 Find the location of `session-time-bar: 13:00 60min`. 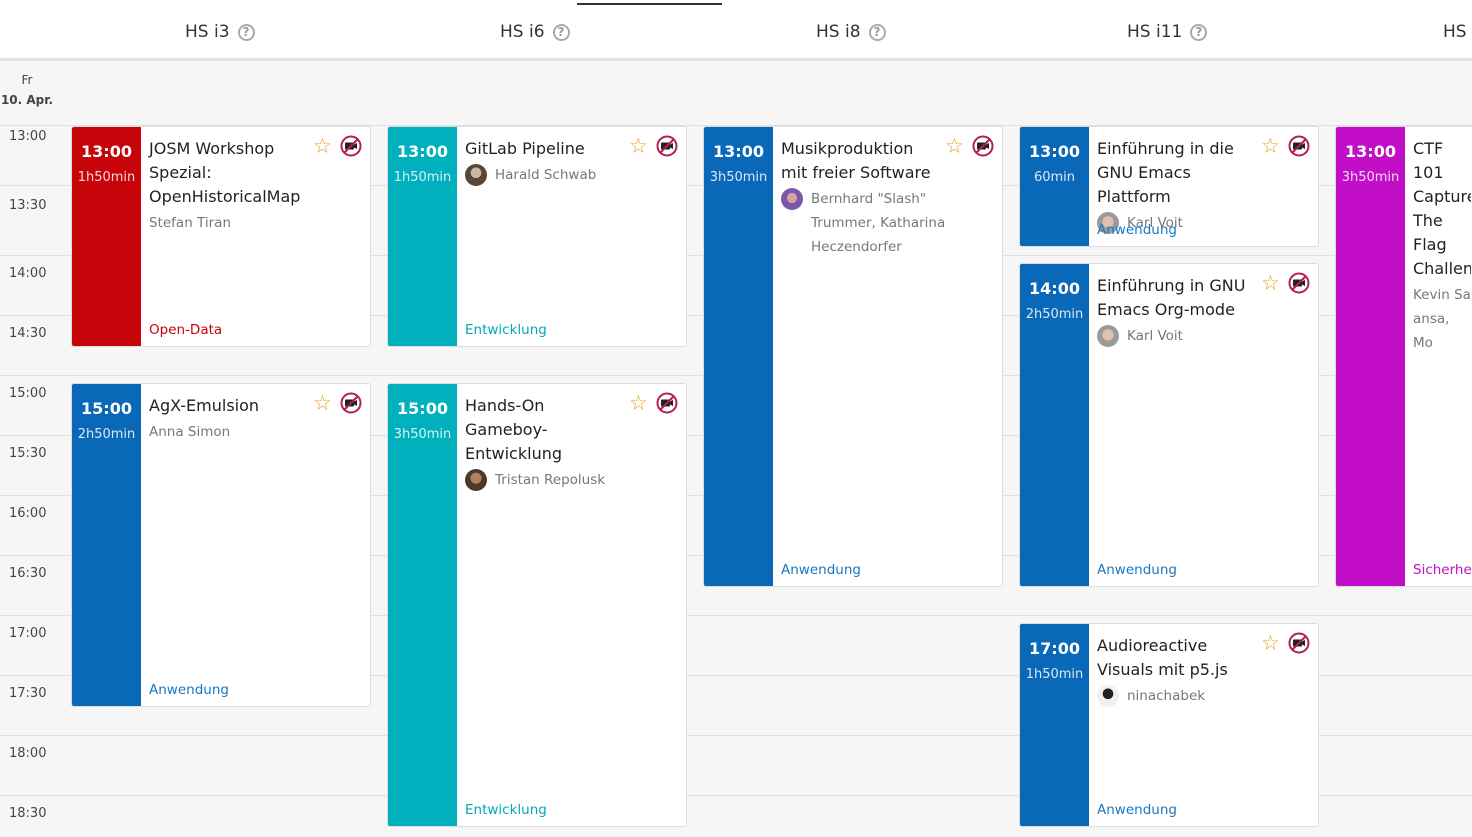

session-time-bar: 13:00 60min is located at coordinates (1054, 186).